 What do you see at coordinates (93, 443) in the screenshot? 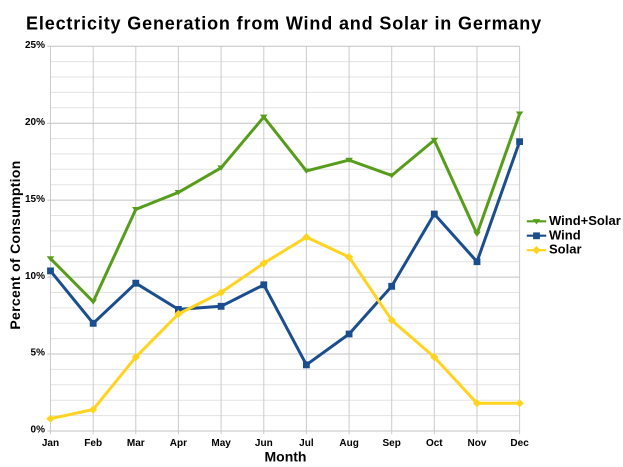
I see `svg-text: Feb` at bounding box center [93, 443].